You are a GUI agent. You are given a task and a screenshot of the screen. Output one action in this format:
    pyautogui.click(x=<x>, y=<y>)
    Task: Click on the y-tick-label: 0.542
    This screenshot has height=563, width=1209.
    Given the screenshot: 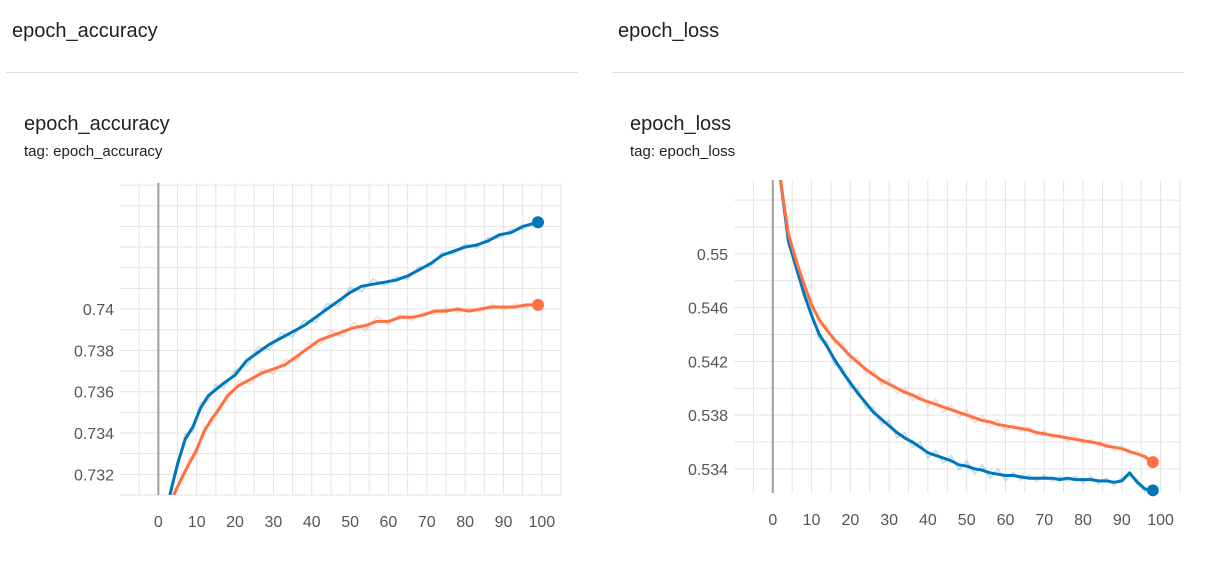 What is the action you would take?
    pyautogui.click(x=708, y=362)
    